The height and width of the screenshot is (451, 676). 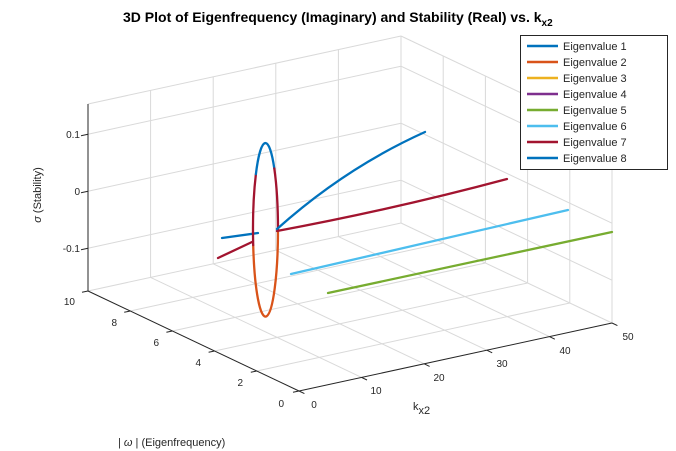 I want to click on k-tick-50: 50, so click(x=628, y=337).